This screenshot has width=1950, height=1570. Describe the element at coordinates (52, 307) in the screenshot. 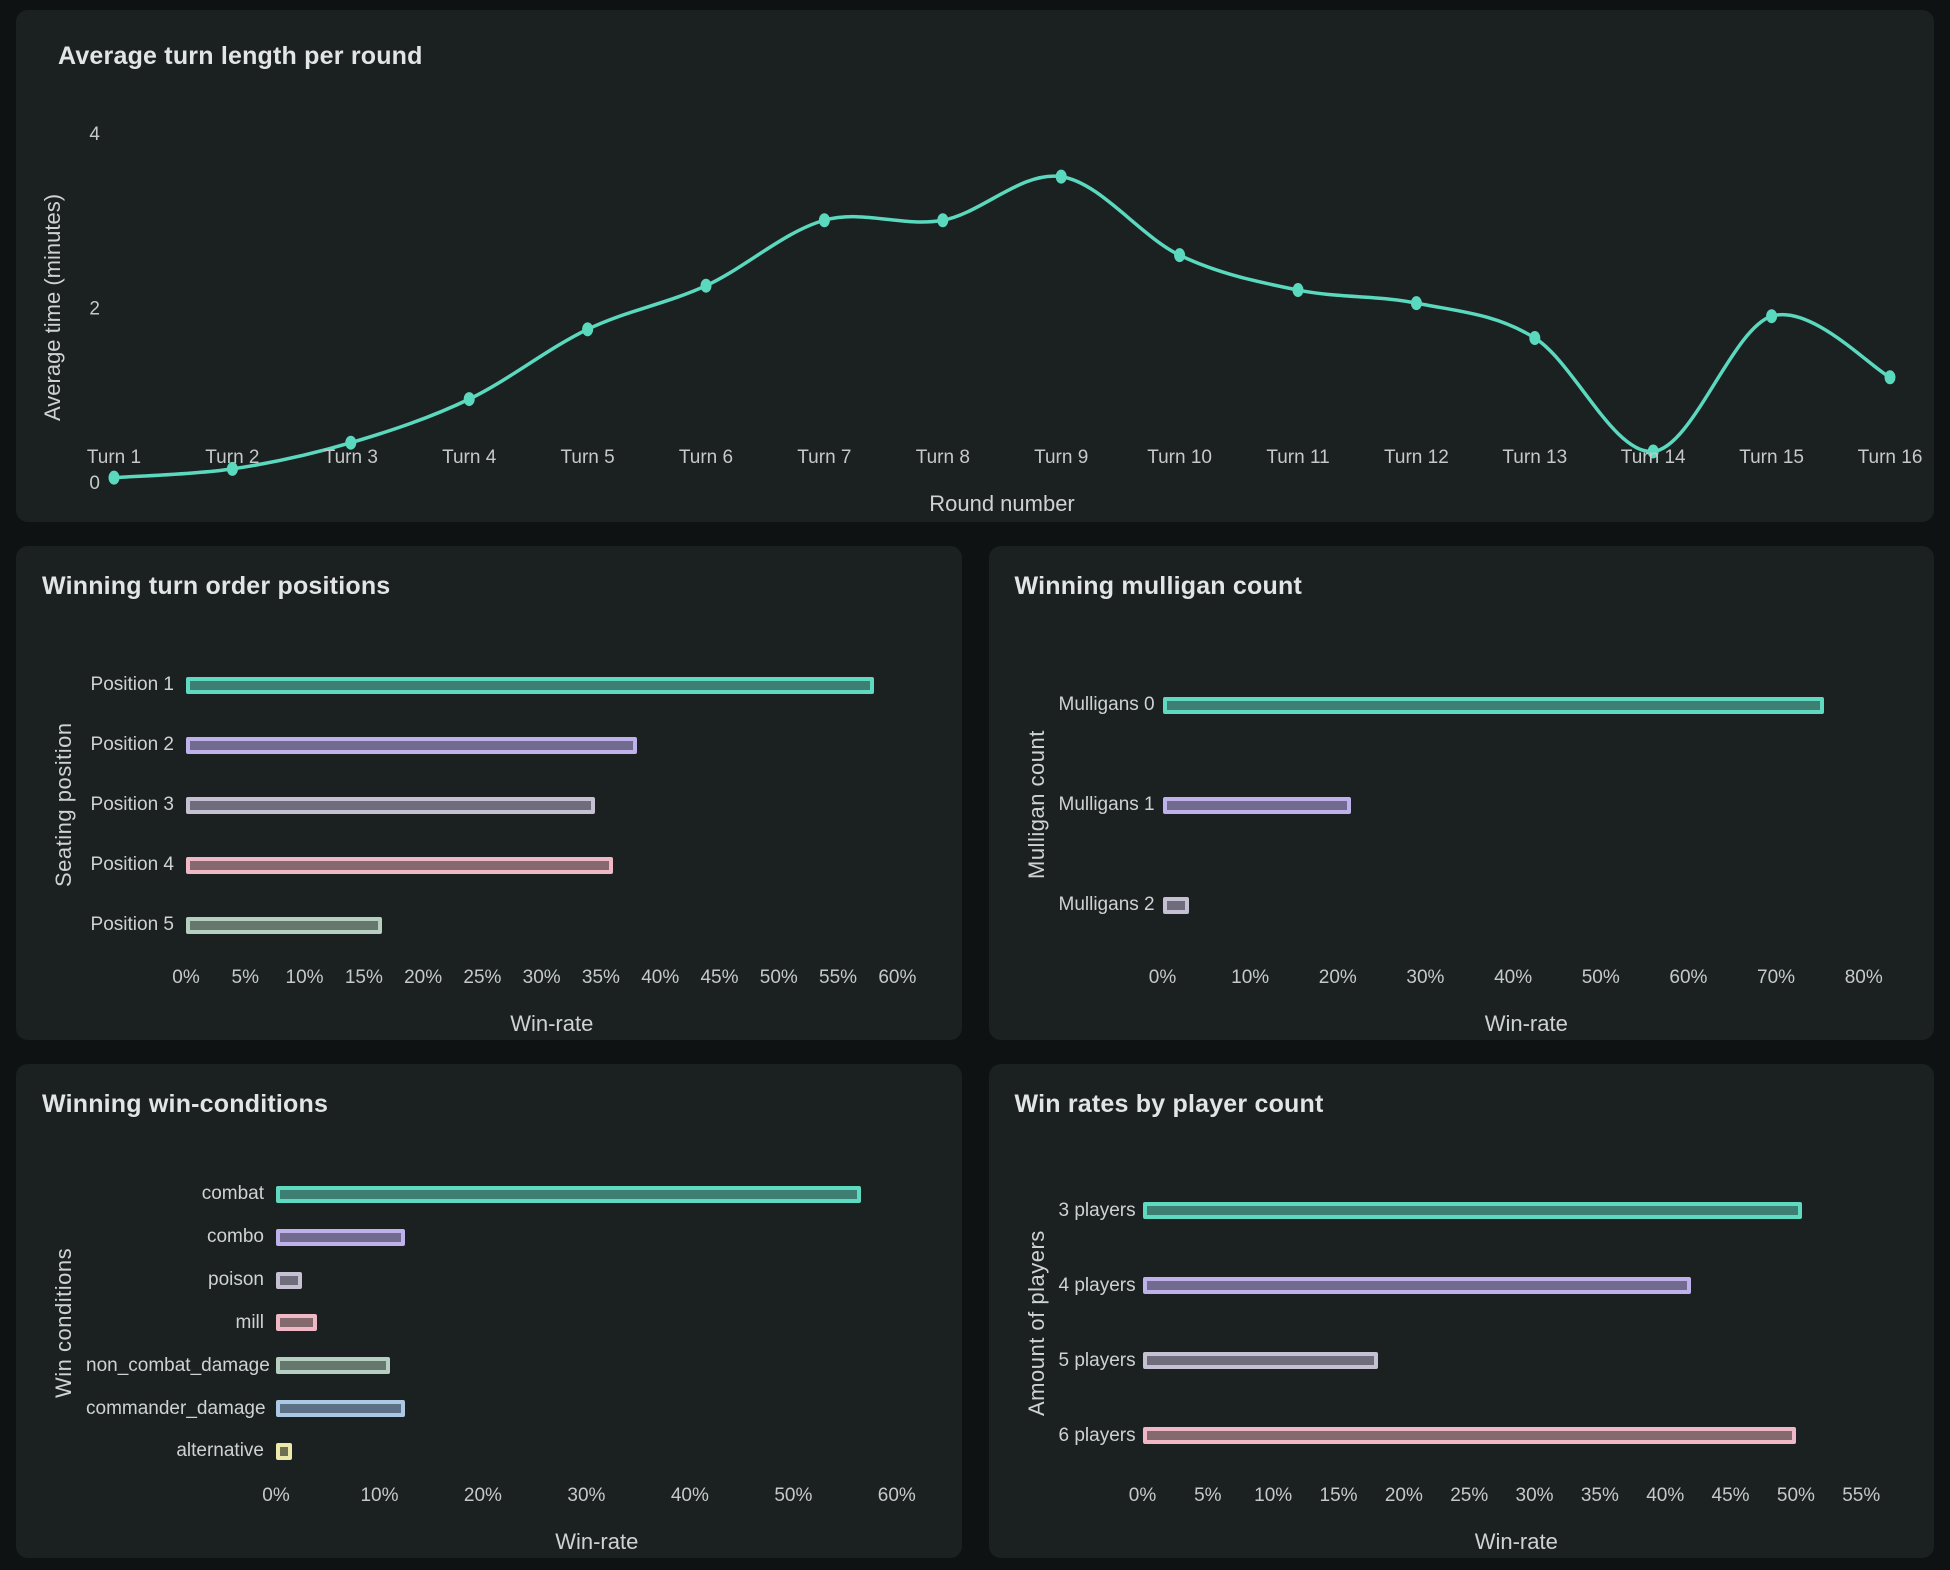

I see `y-axis-title: Average time (minutes)` at that location.